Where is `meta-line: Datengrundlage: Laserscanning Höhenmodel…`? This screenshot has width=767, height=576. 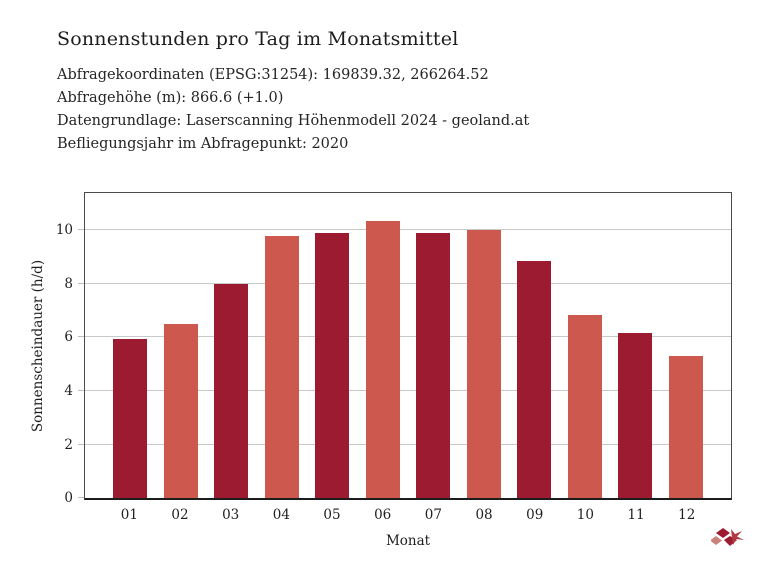 meta-line: Datengrundlage: Laserscanning Höhenmodel… is located at coordinates (293, 121).